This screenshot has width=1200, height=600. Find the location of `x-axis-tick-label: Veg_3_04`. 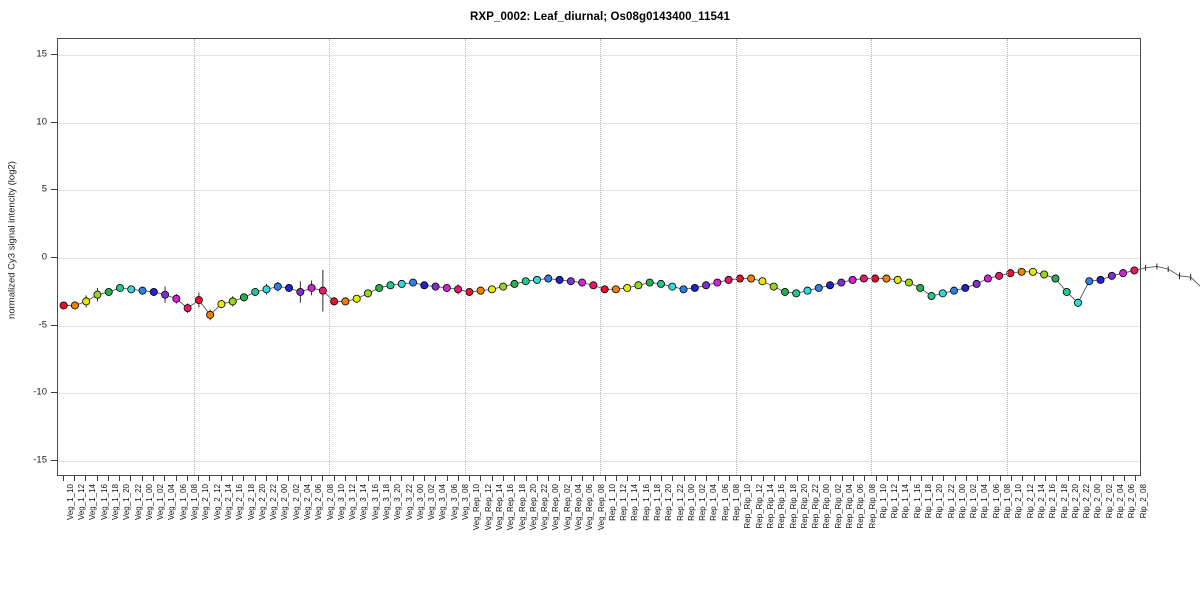

x-axis-tick-label: Veg_3_04 is located at coordinates (443, 502).